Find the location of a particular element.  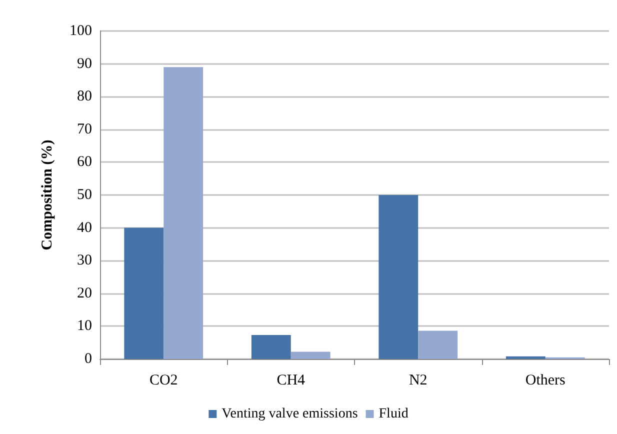

y-tick-label: 20 is located at coordinates (84, 293).